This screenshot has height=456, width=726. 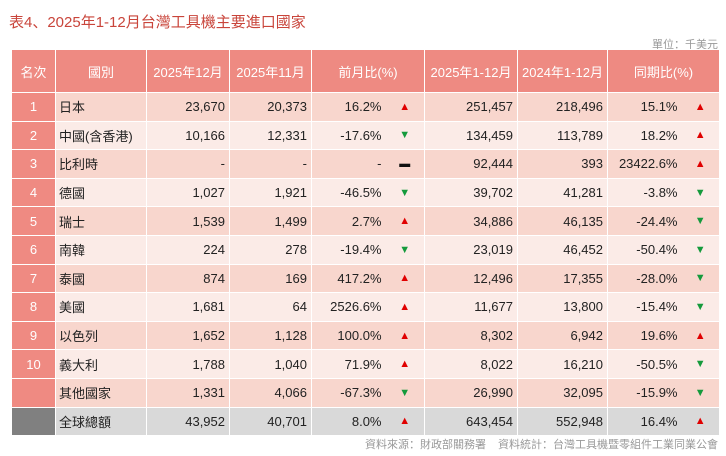 What do you see at coordinates (101, 221) in the screenshot?
I see `country-cell: 瑞士` at bounding box center [101, 221].